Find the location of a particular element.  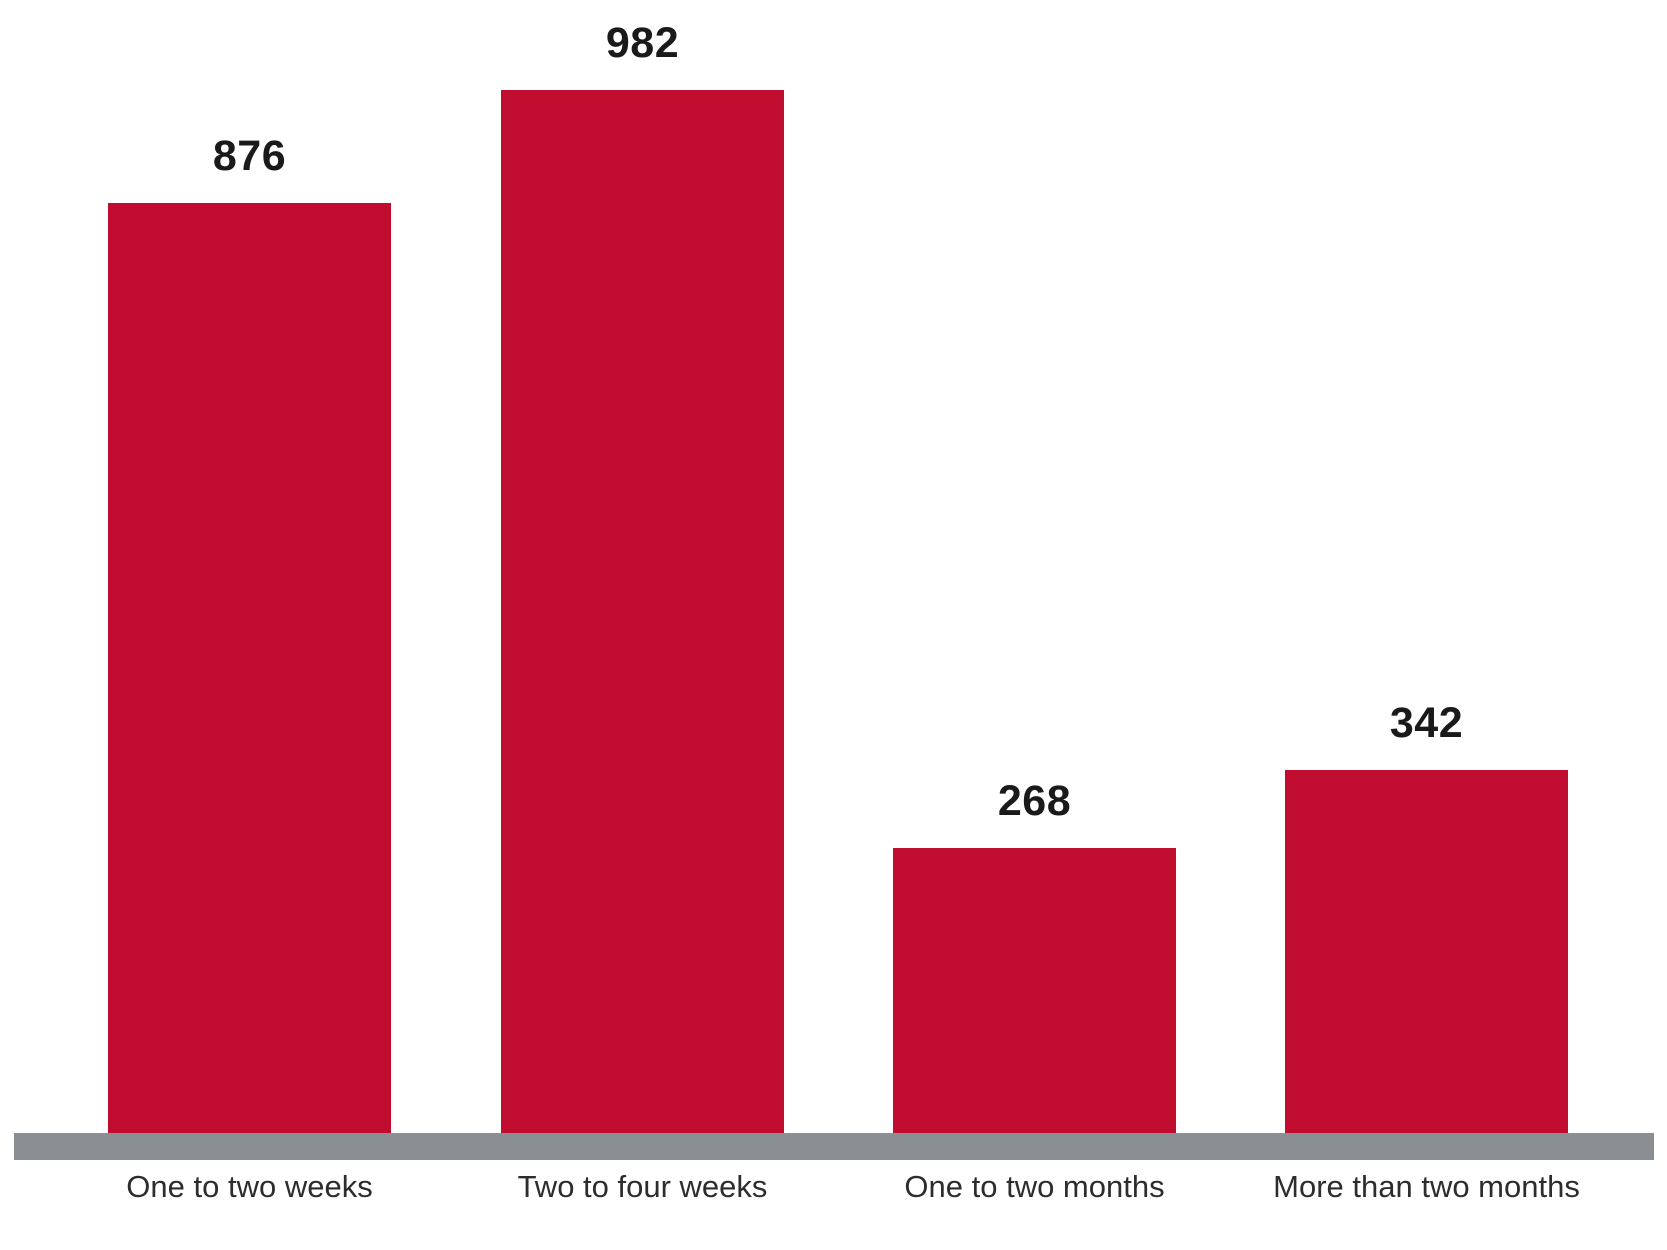

x-axis-baseline is located at coordinates (834, 1146).